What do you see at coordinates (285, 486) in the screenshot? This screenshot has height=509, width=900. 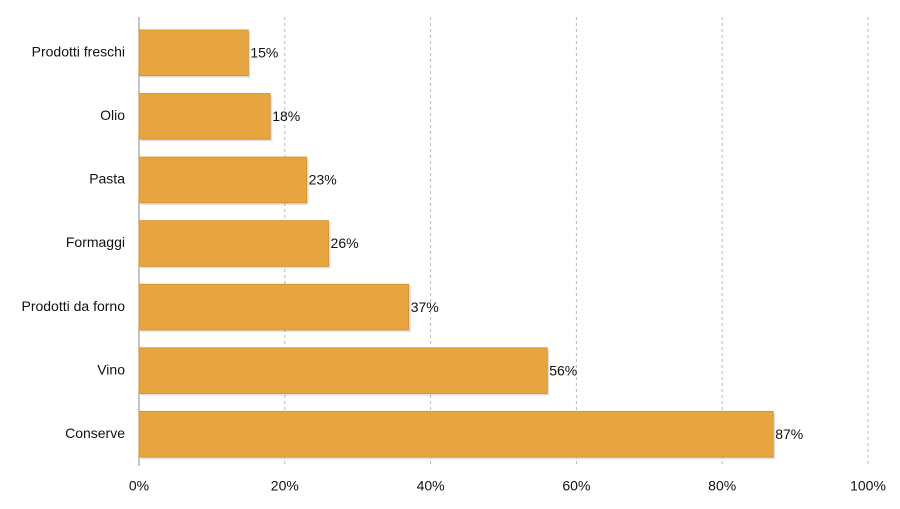 I see `x-tick-label: 20%` at bounding box center [285, 486].